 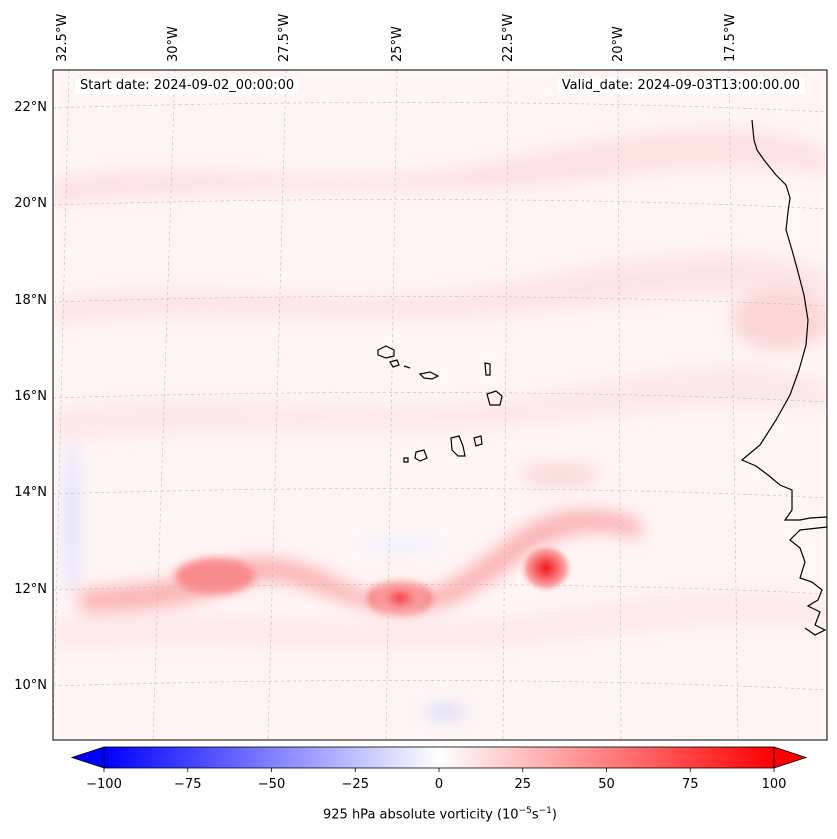 What do you see at coordinates (104, 784) in the screenshot?
I see `colorbar-tick-label: −100` at bounding box center [104, 784].